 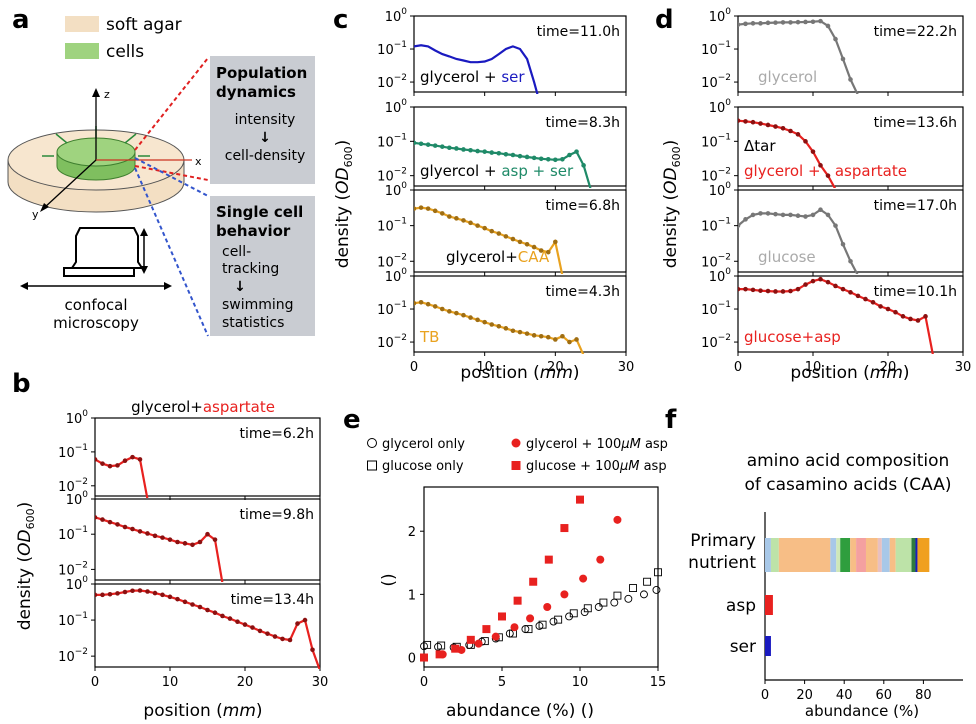 What do you see at coordinates (798, 56) in the screenshot?
I see `series-group-d1` at bounding box center [798, 56].